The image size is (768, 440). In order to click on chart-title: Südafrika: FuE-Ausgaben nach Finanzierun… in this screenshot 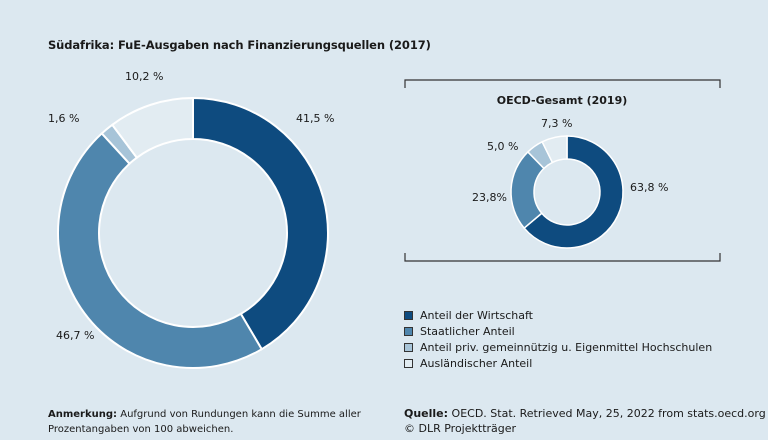, I will do `click(239, 45)`.